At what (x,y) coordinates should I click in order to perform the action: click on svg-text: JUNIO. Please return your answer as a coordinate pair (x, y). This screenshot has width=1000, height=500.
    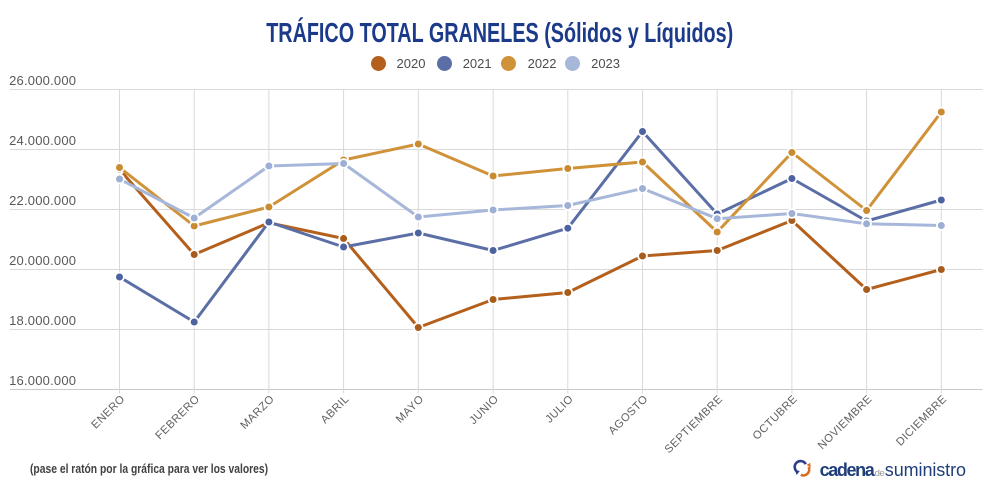
    Looking at the image, I should click on (484, 410).